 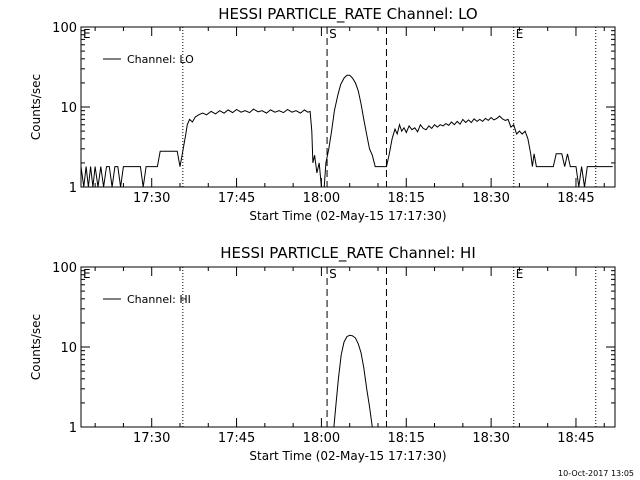 I want to click on series-line, so click(x=353, y=381).